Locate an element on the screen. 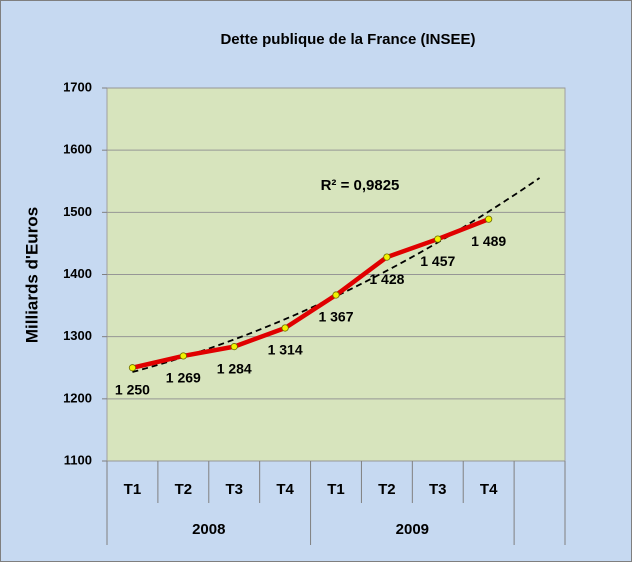 The image size is (633, 568). data-label: 1 284 is located at coordinates (234, 368).